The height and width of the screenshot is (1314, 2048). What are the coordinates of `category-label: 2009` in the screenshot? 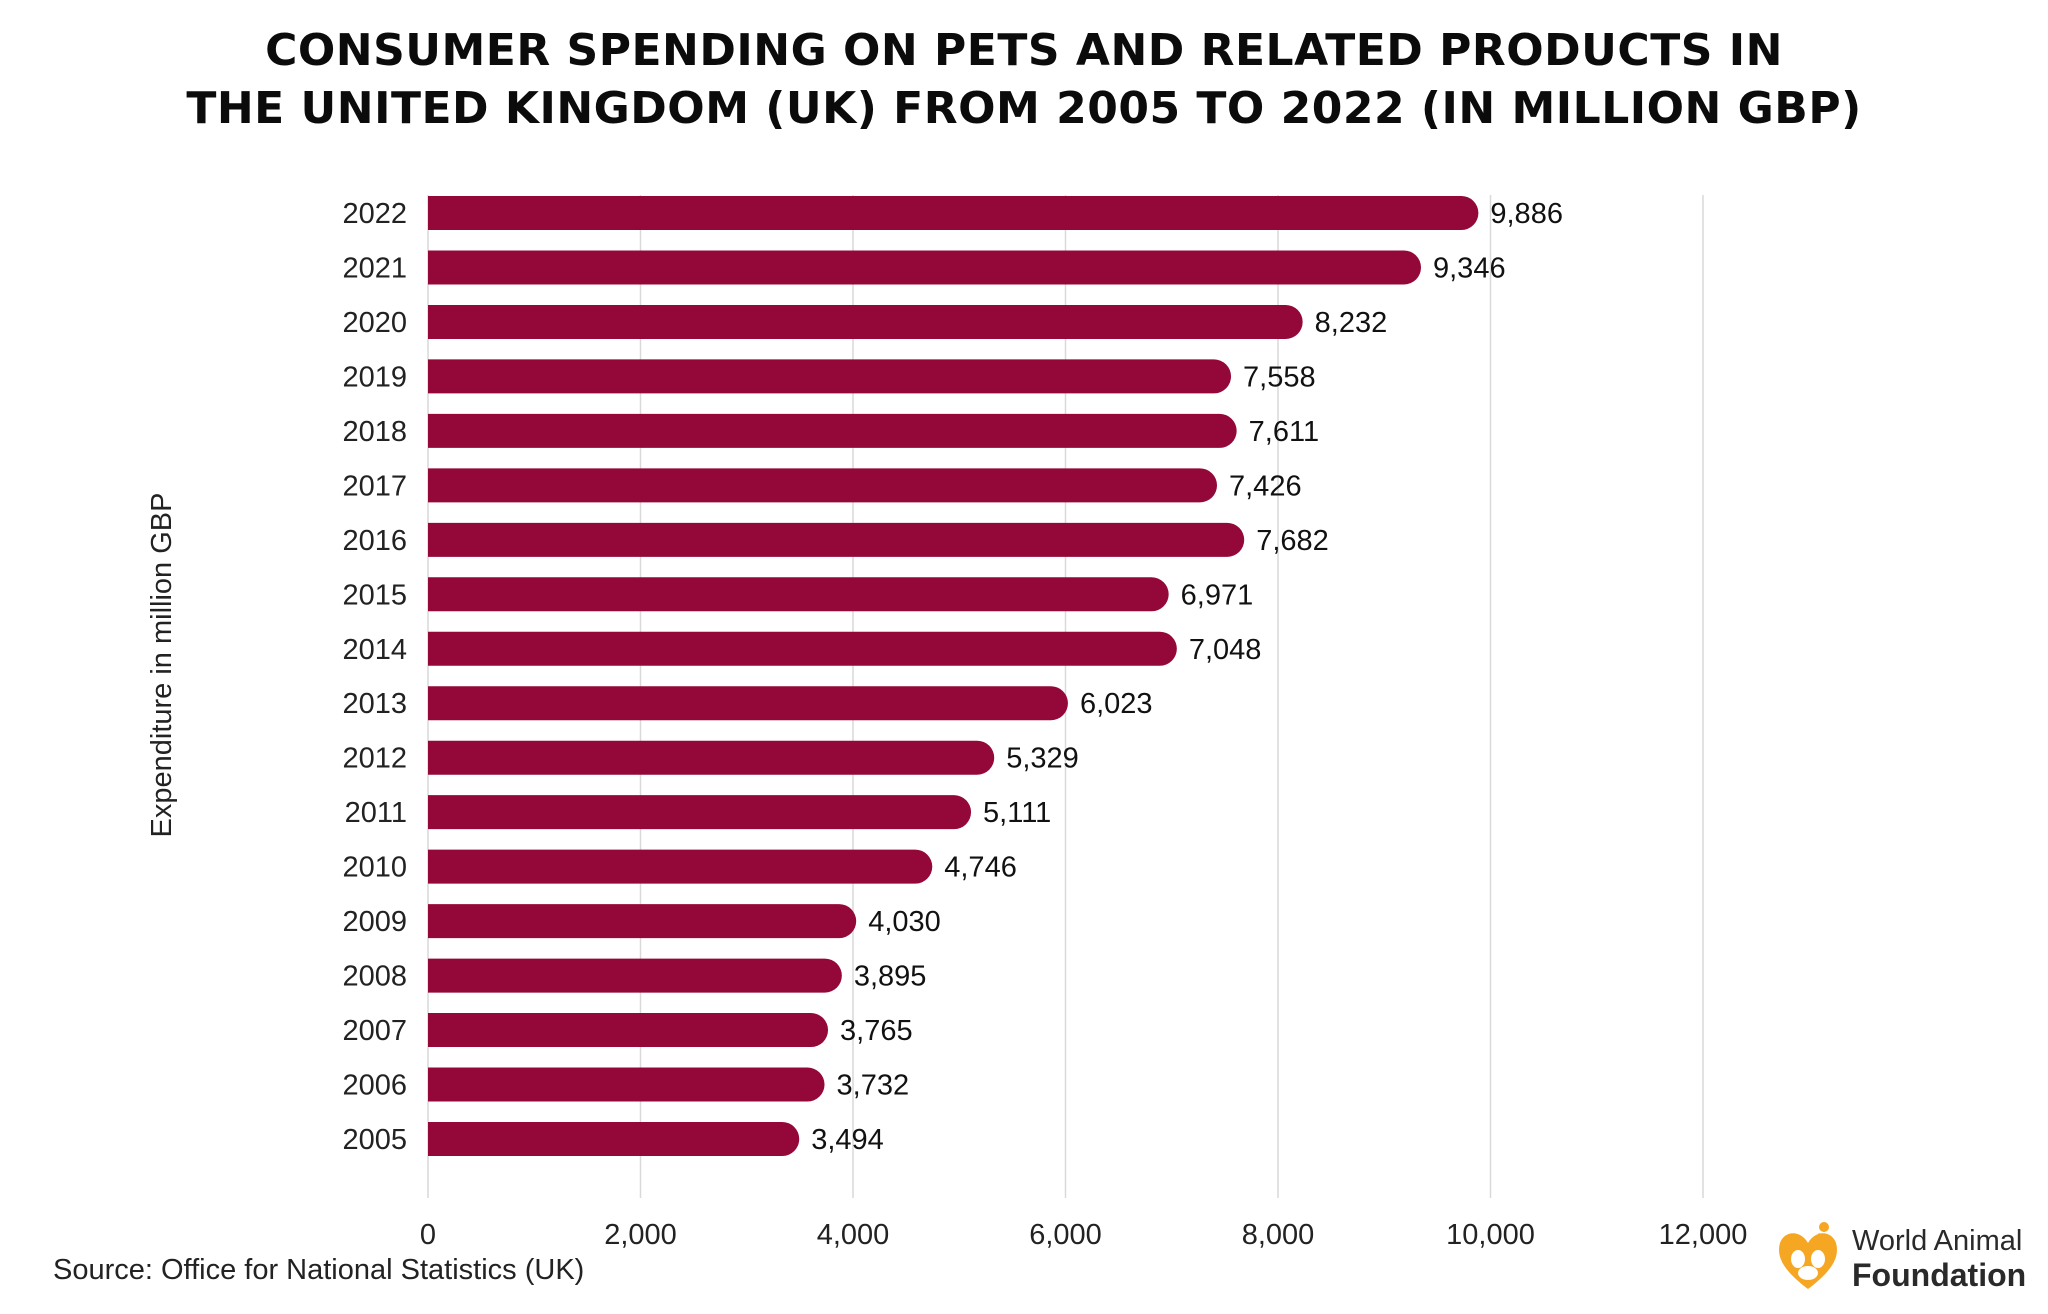 It's located at (374, 922).